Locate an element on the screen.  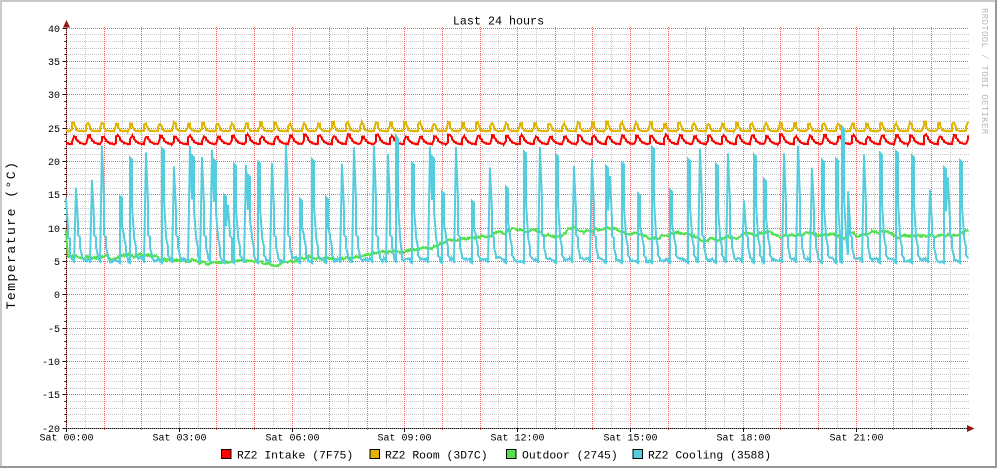
svg-text: 35 is located at coordinates (54, 63).